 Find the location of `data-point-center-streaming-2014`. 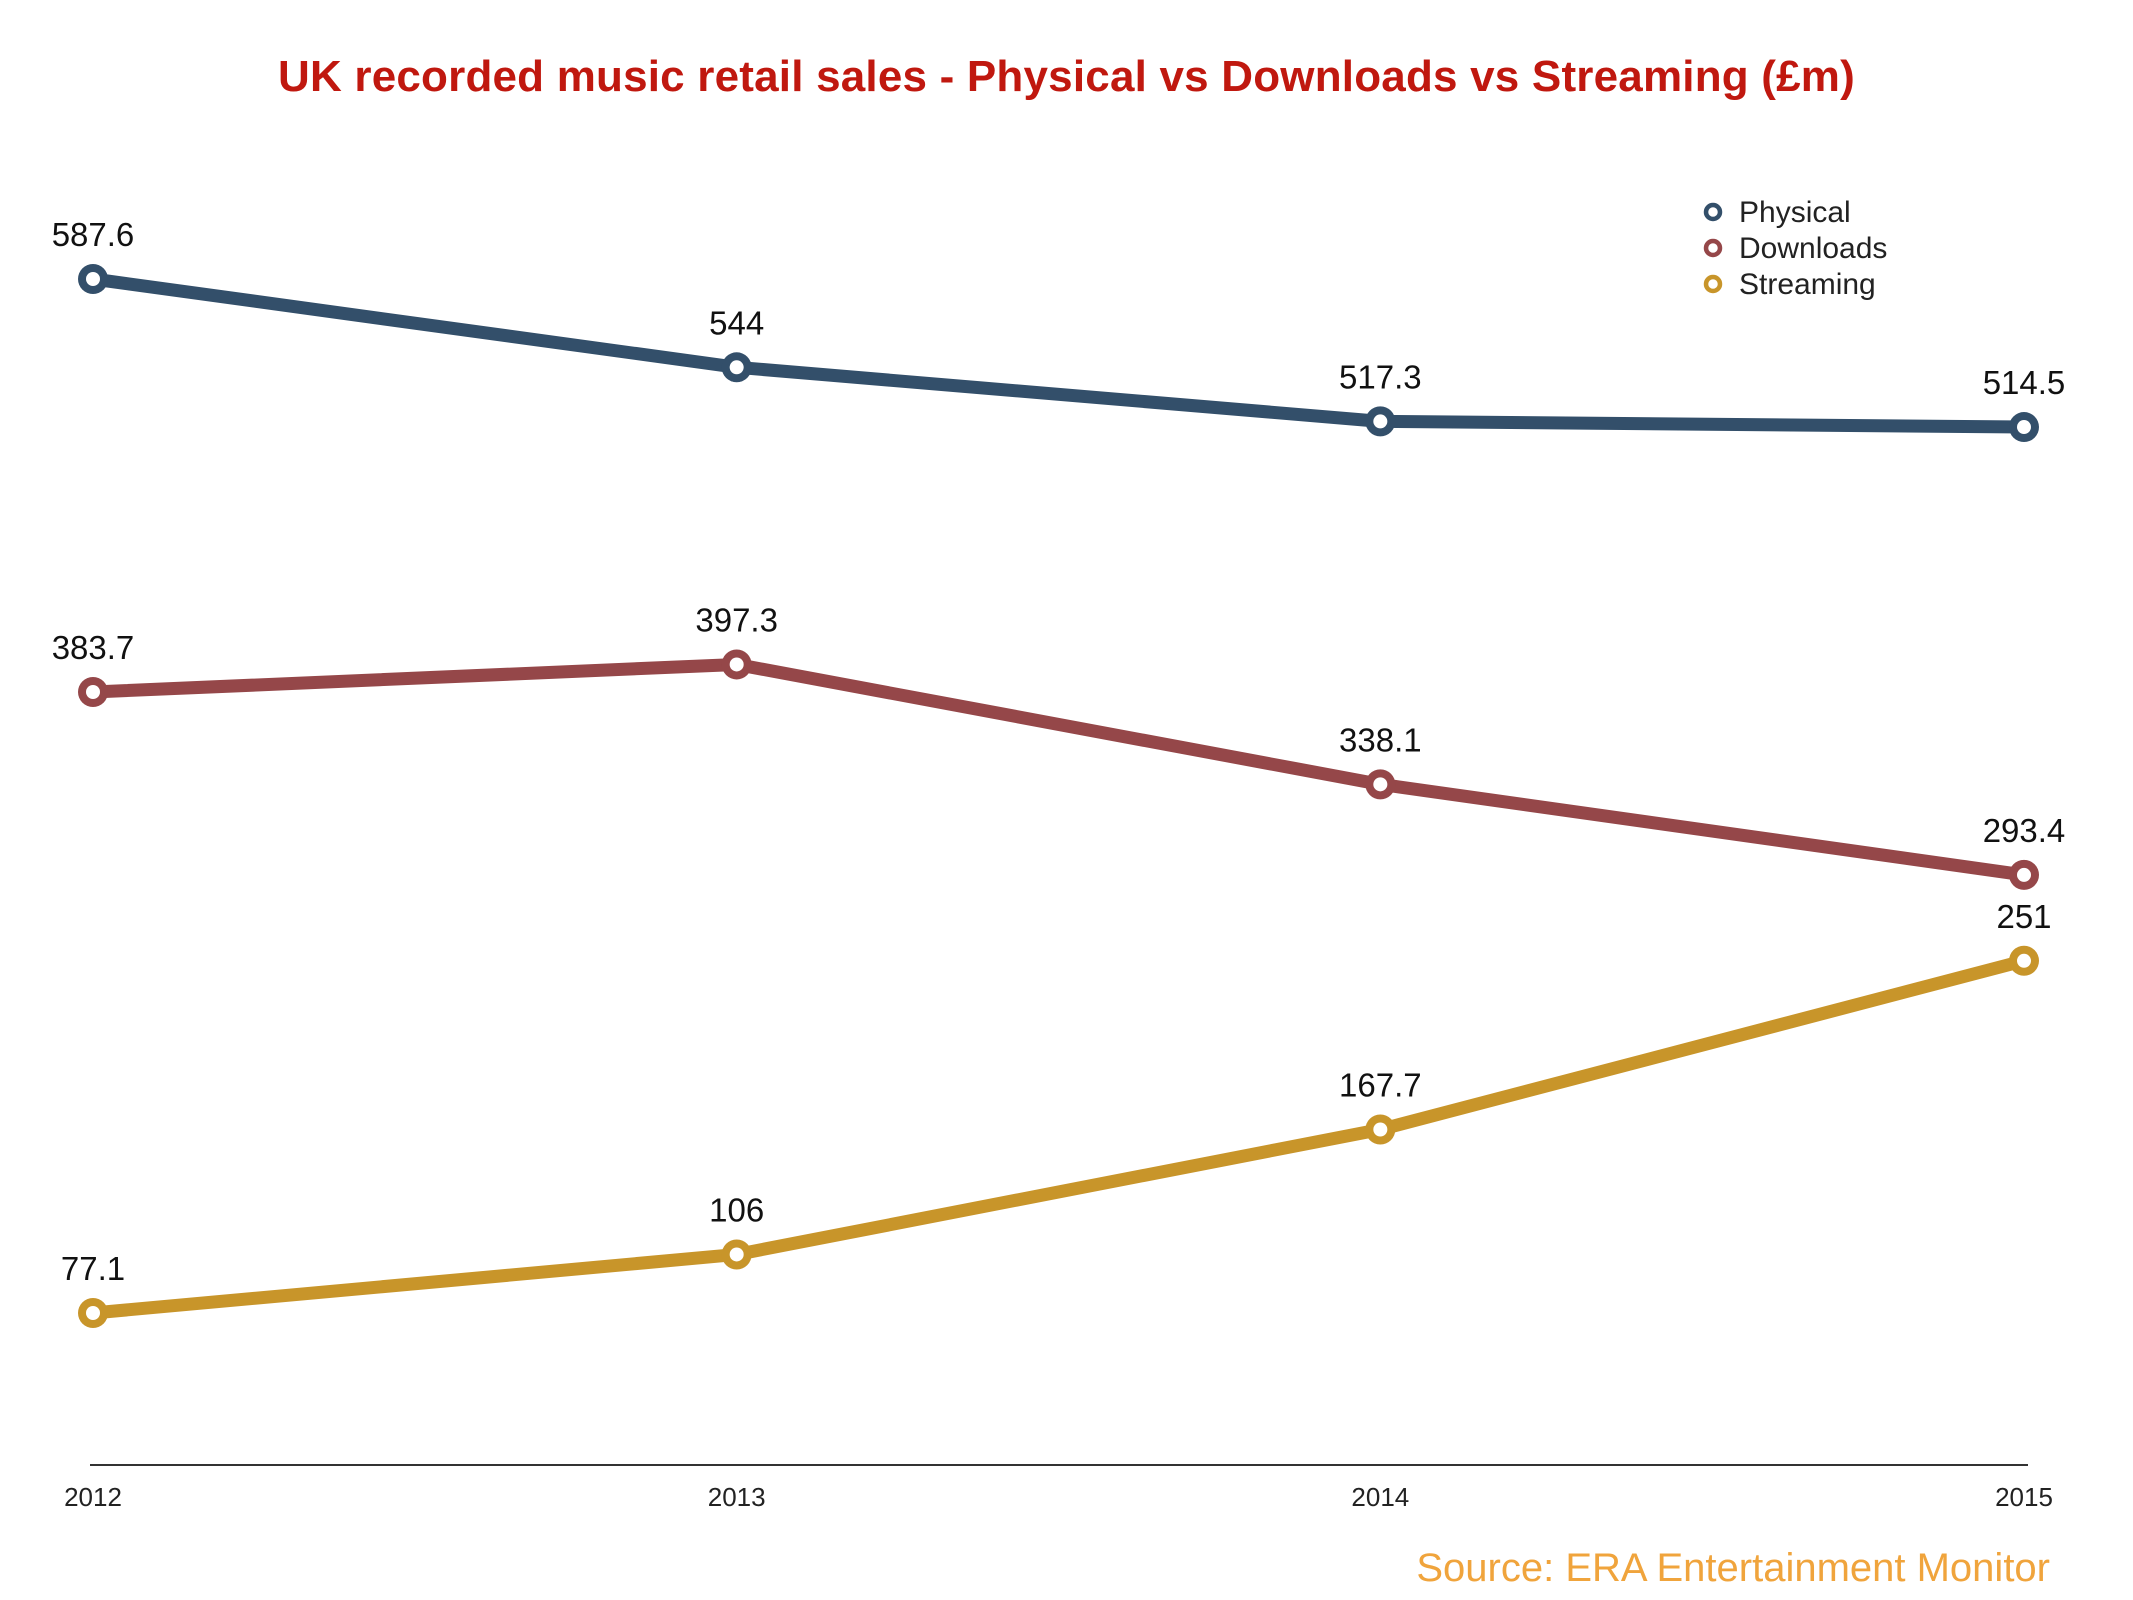

data-point-center-streaming-2014 is located at coordinates (1380, 1129).